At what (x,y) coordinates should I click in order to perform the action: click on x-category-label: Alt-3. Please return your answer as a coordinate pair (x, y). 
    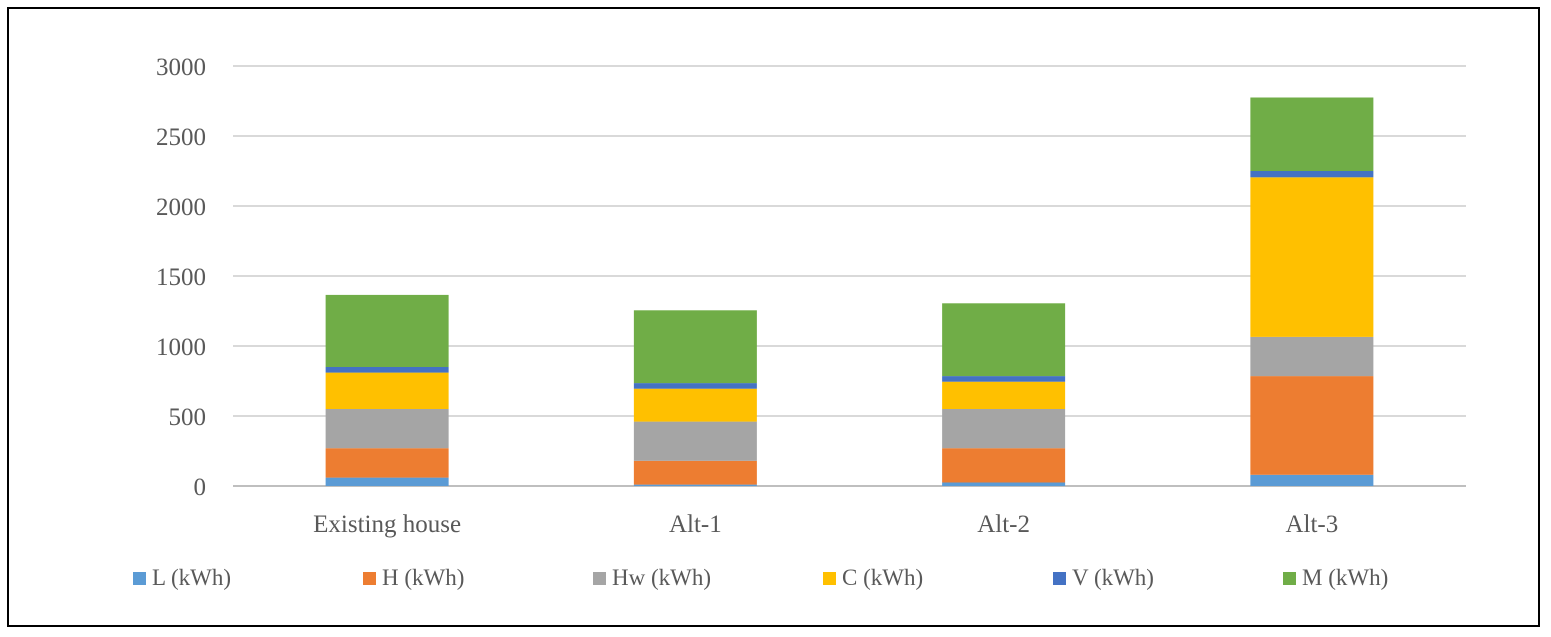
    Looking at the image, I should click on (1311, 524).